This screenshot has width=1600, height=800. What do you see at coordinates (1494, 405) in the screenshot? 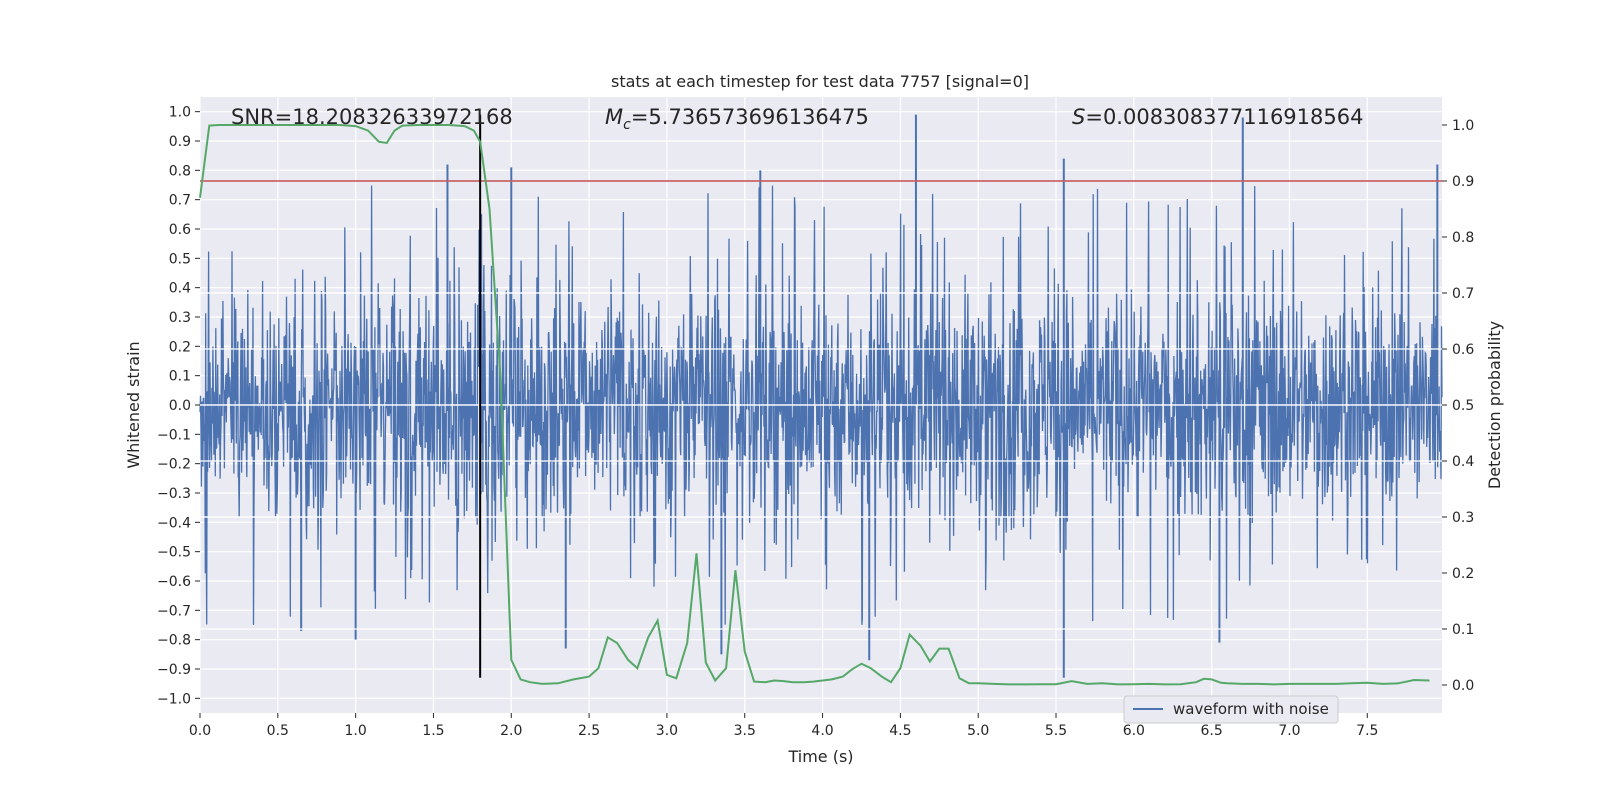
I see `right-axis-label: Detection probability` at bounding box center [1494, 405].